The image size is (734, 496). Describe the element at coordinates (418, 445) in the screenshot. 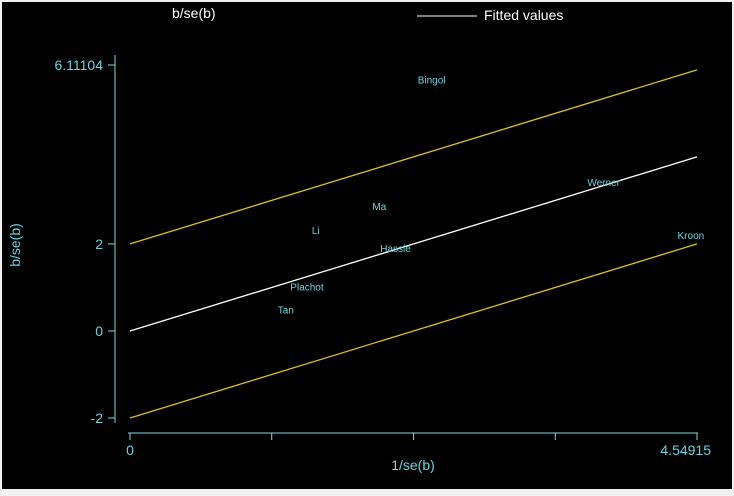

I see `x-ticks: 0 4.54915` at that location.